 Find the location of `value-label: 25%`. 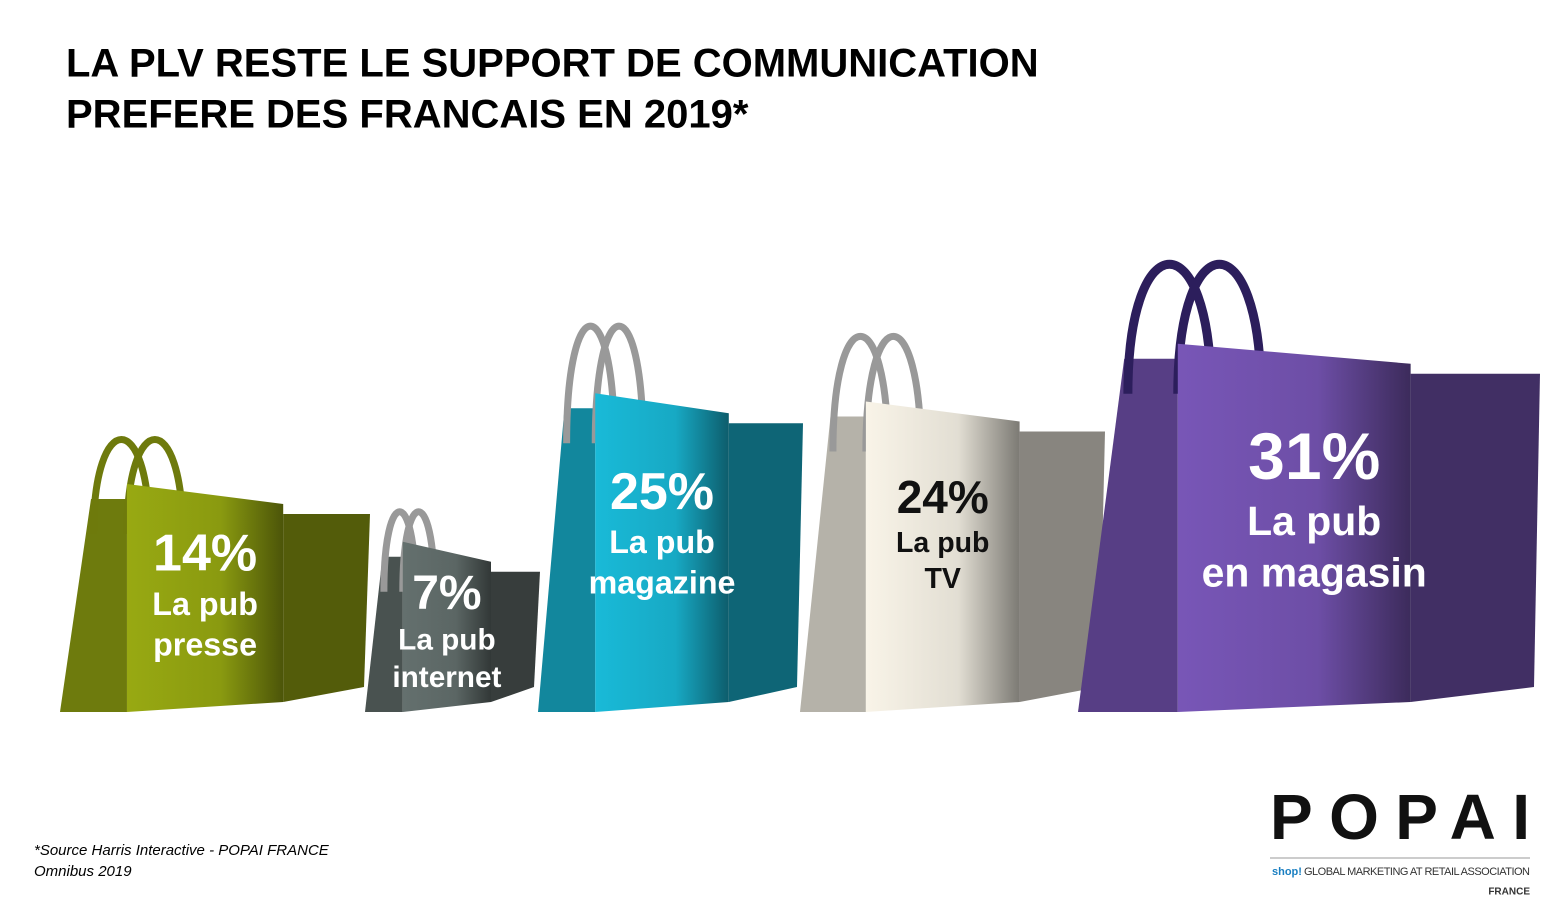

value-label: 25% is located at coordinates (662, 492).